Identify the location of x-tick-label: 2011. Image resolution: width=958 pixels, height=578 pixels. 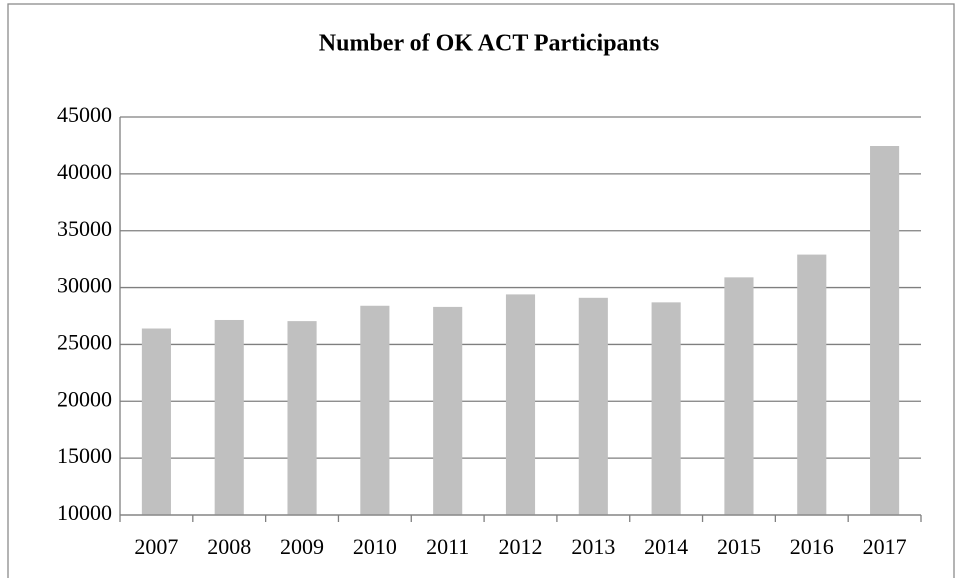
(447, 546).